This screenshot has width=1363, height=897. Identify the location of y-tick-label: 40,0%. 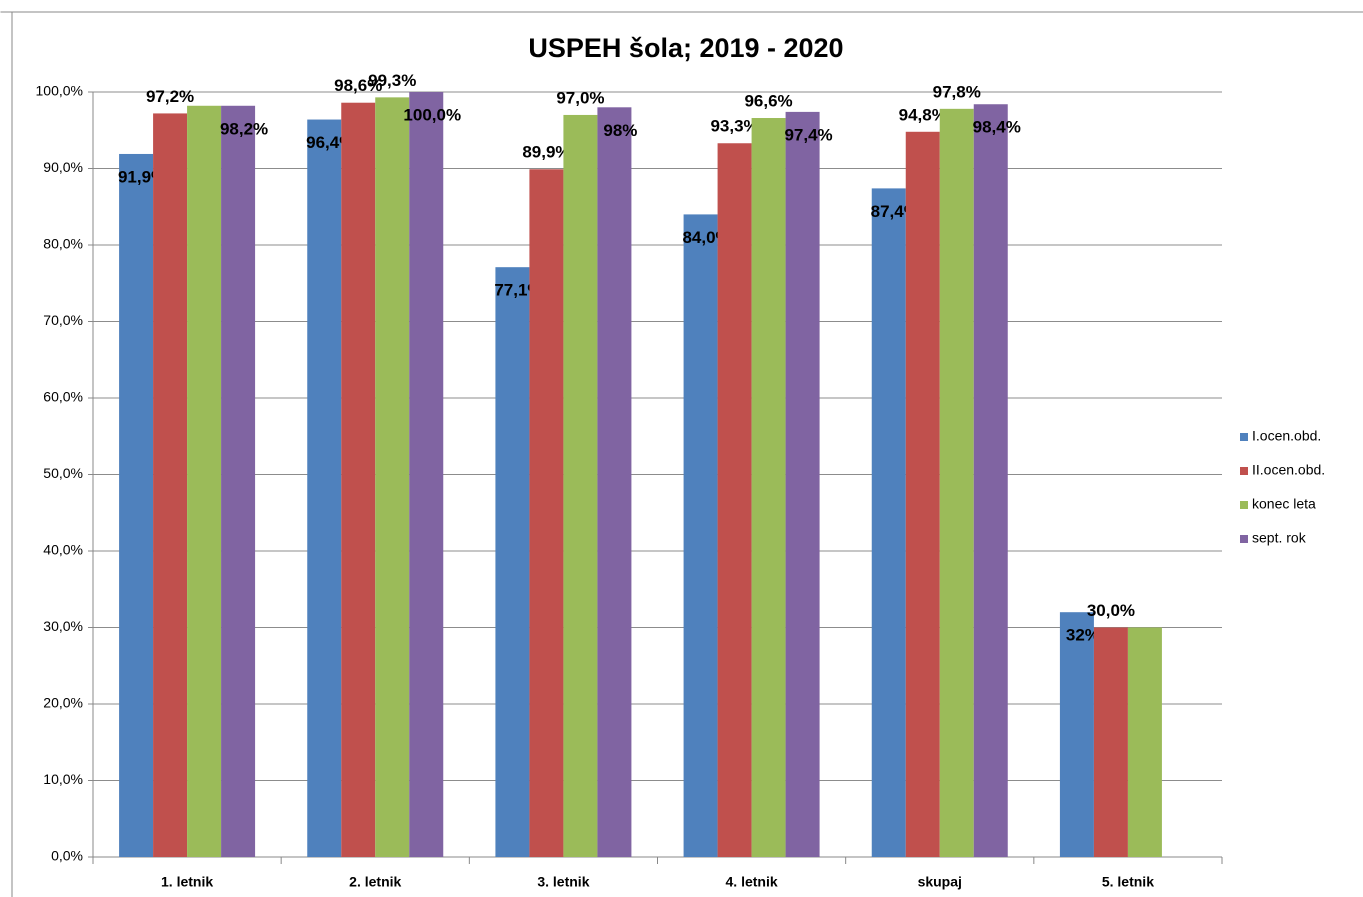
(63, 550).